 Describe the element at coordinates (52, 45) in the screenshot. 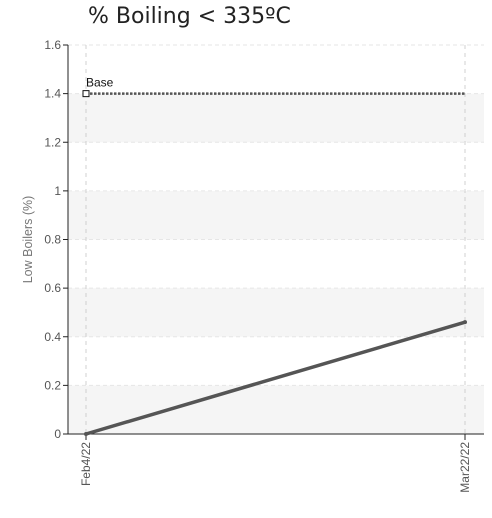

I see `y-tick-label: 1.6` at that location.